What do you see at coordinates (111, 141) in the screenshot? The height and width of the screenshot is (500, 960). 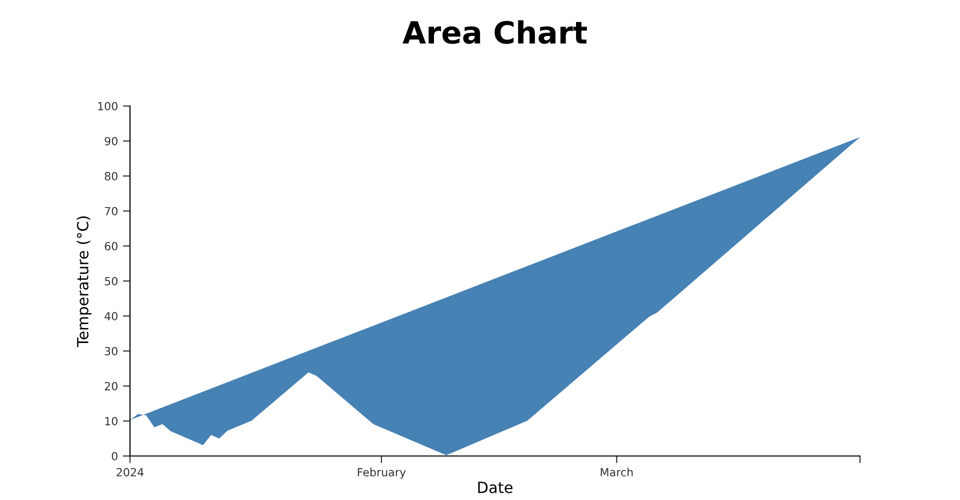 I see `y-tick-label: 90` at bounding box center [111, 141].